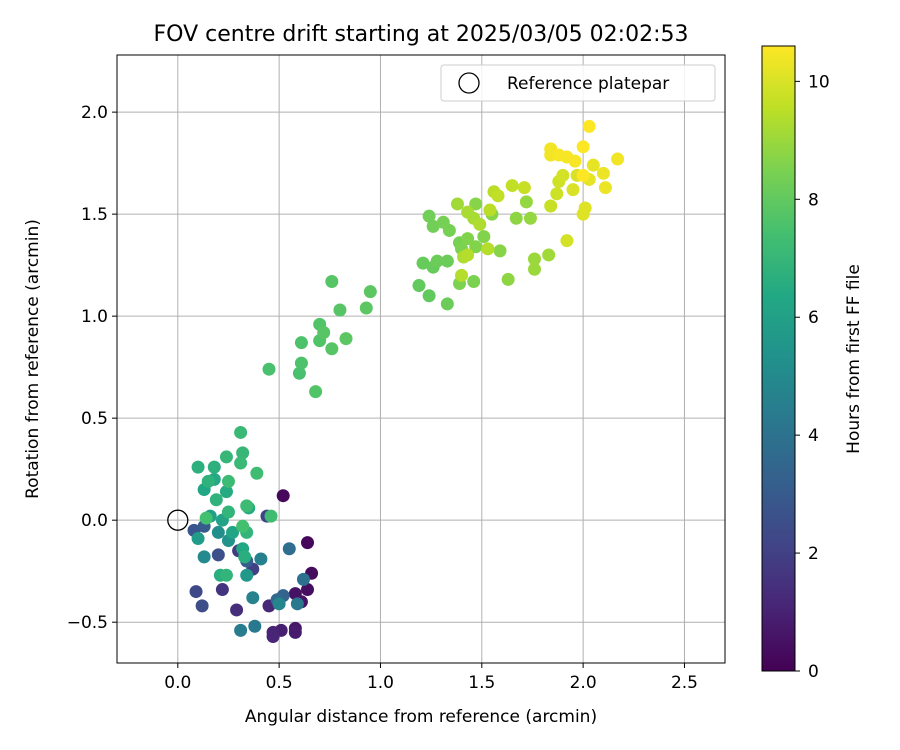  What do you see at coordinates (87, 623) in the screenshot?
I see `y-tick-label: −0.5` at bounding box center [87, 623].